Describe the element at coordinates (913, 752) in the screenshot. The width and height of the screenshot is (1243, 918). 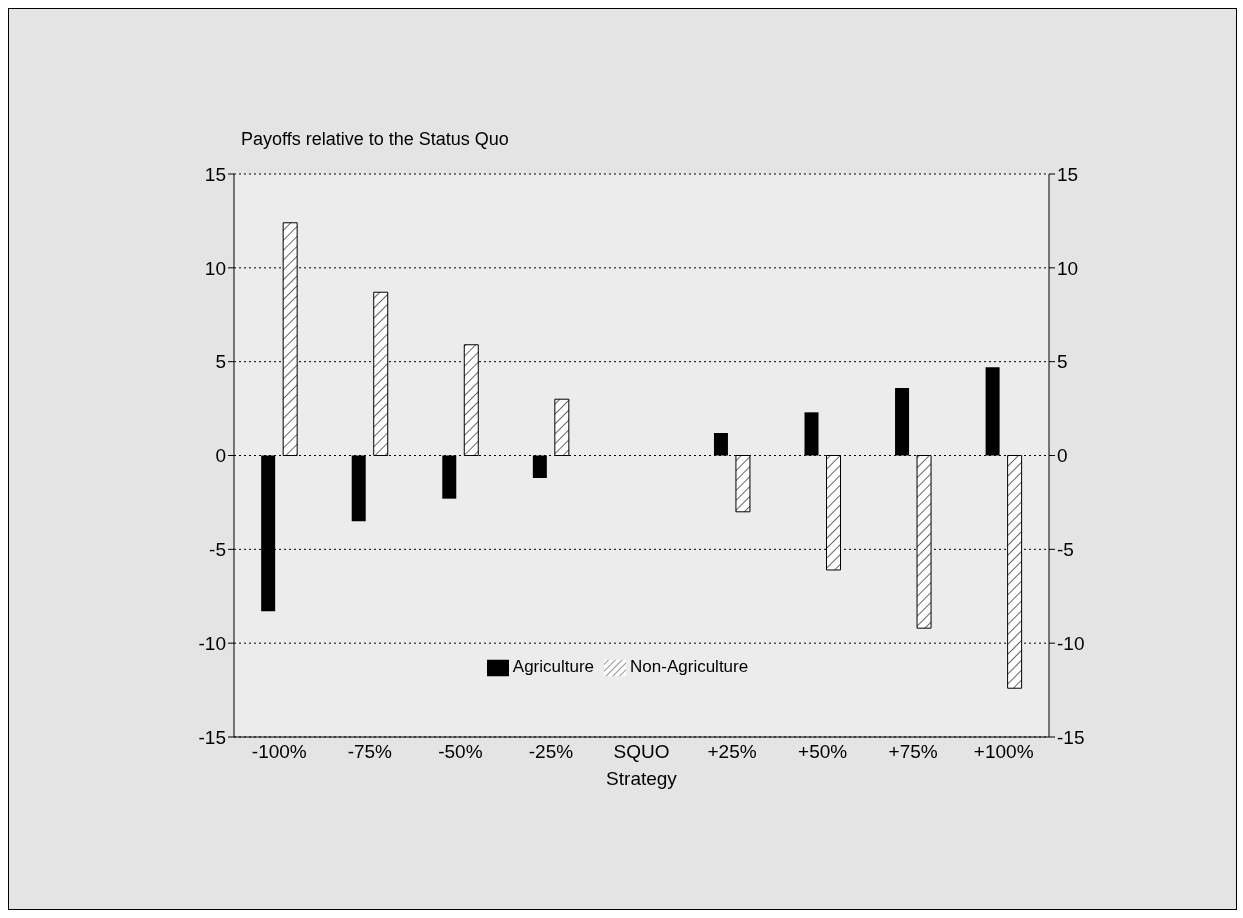
I see `x-tick-label: +75%` at that location.